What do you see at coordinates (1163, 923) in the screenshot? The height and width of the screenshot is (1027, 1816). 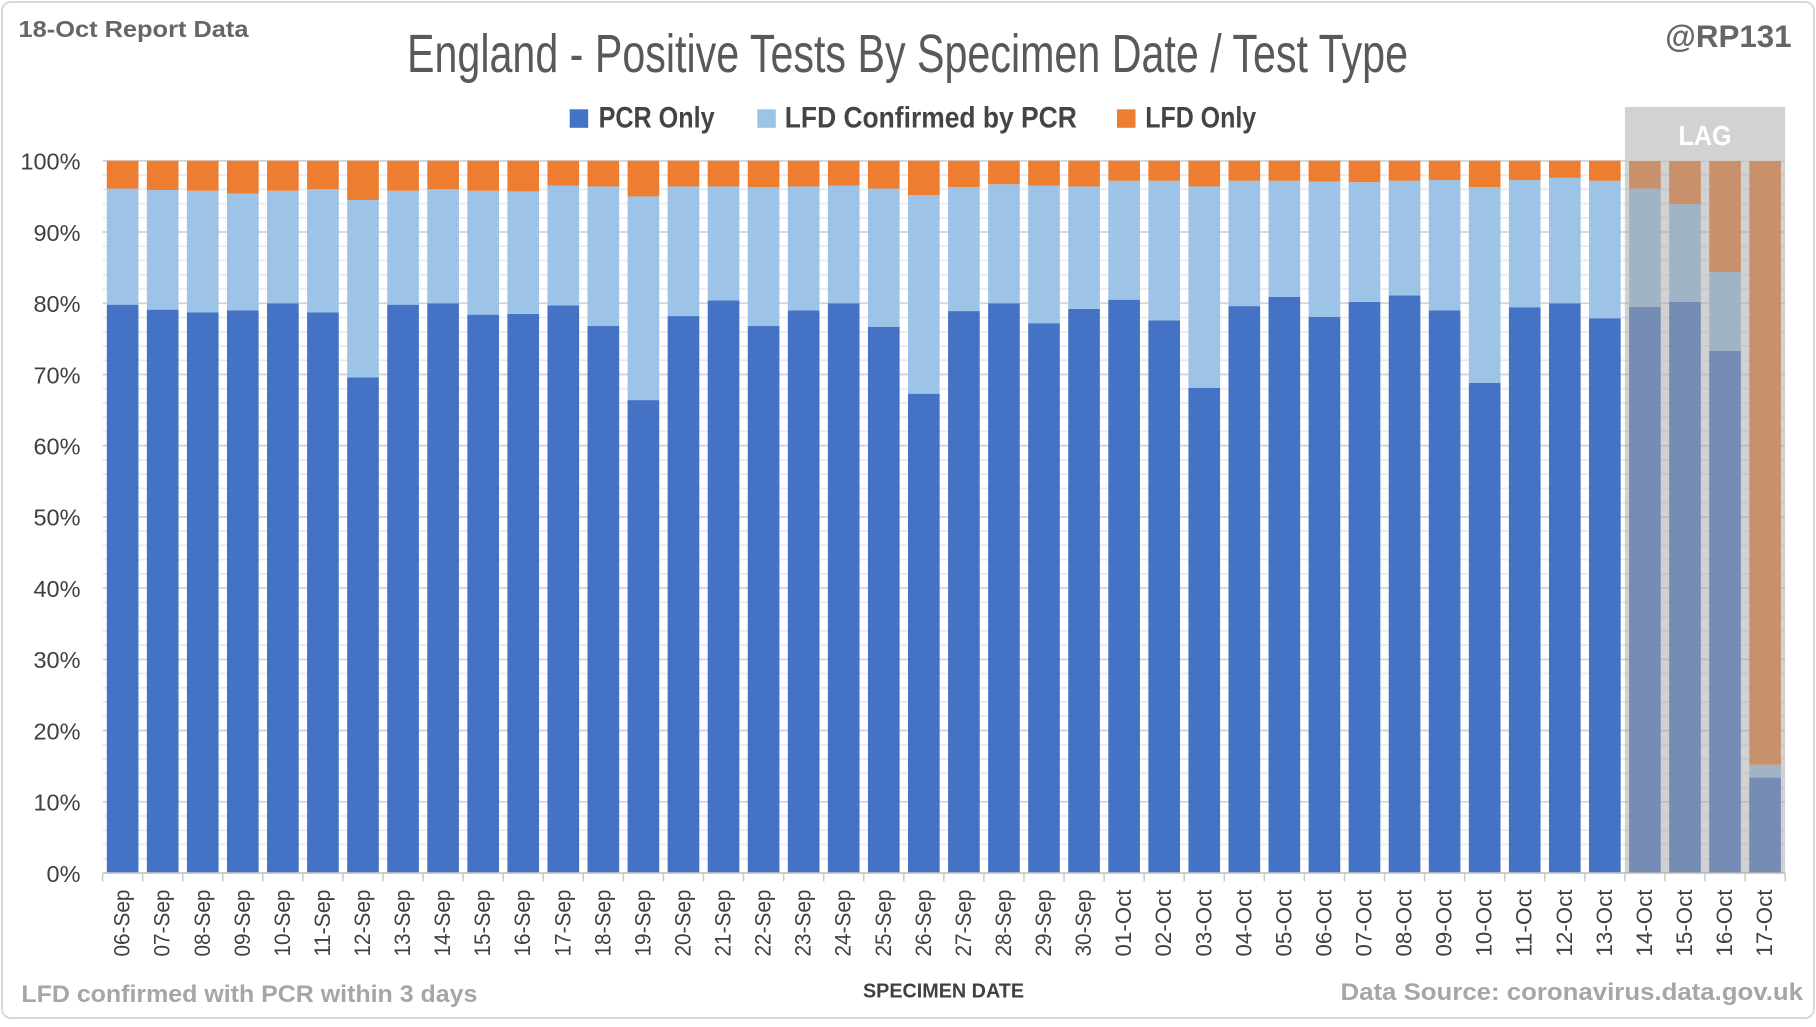 I see `svg-text: 02-Oct` at bounding box center [1163, 923].